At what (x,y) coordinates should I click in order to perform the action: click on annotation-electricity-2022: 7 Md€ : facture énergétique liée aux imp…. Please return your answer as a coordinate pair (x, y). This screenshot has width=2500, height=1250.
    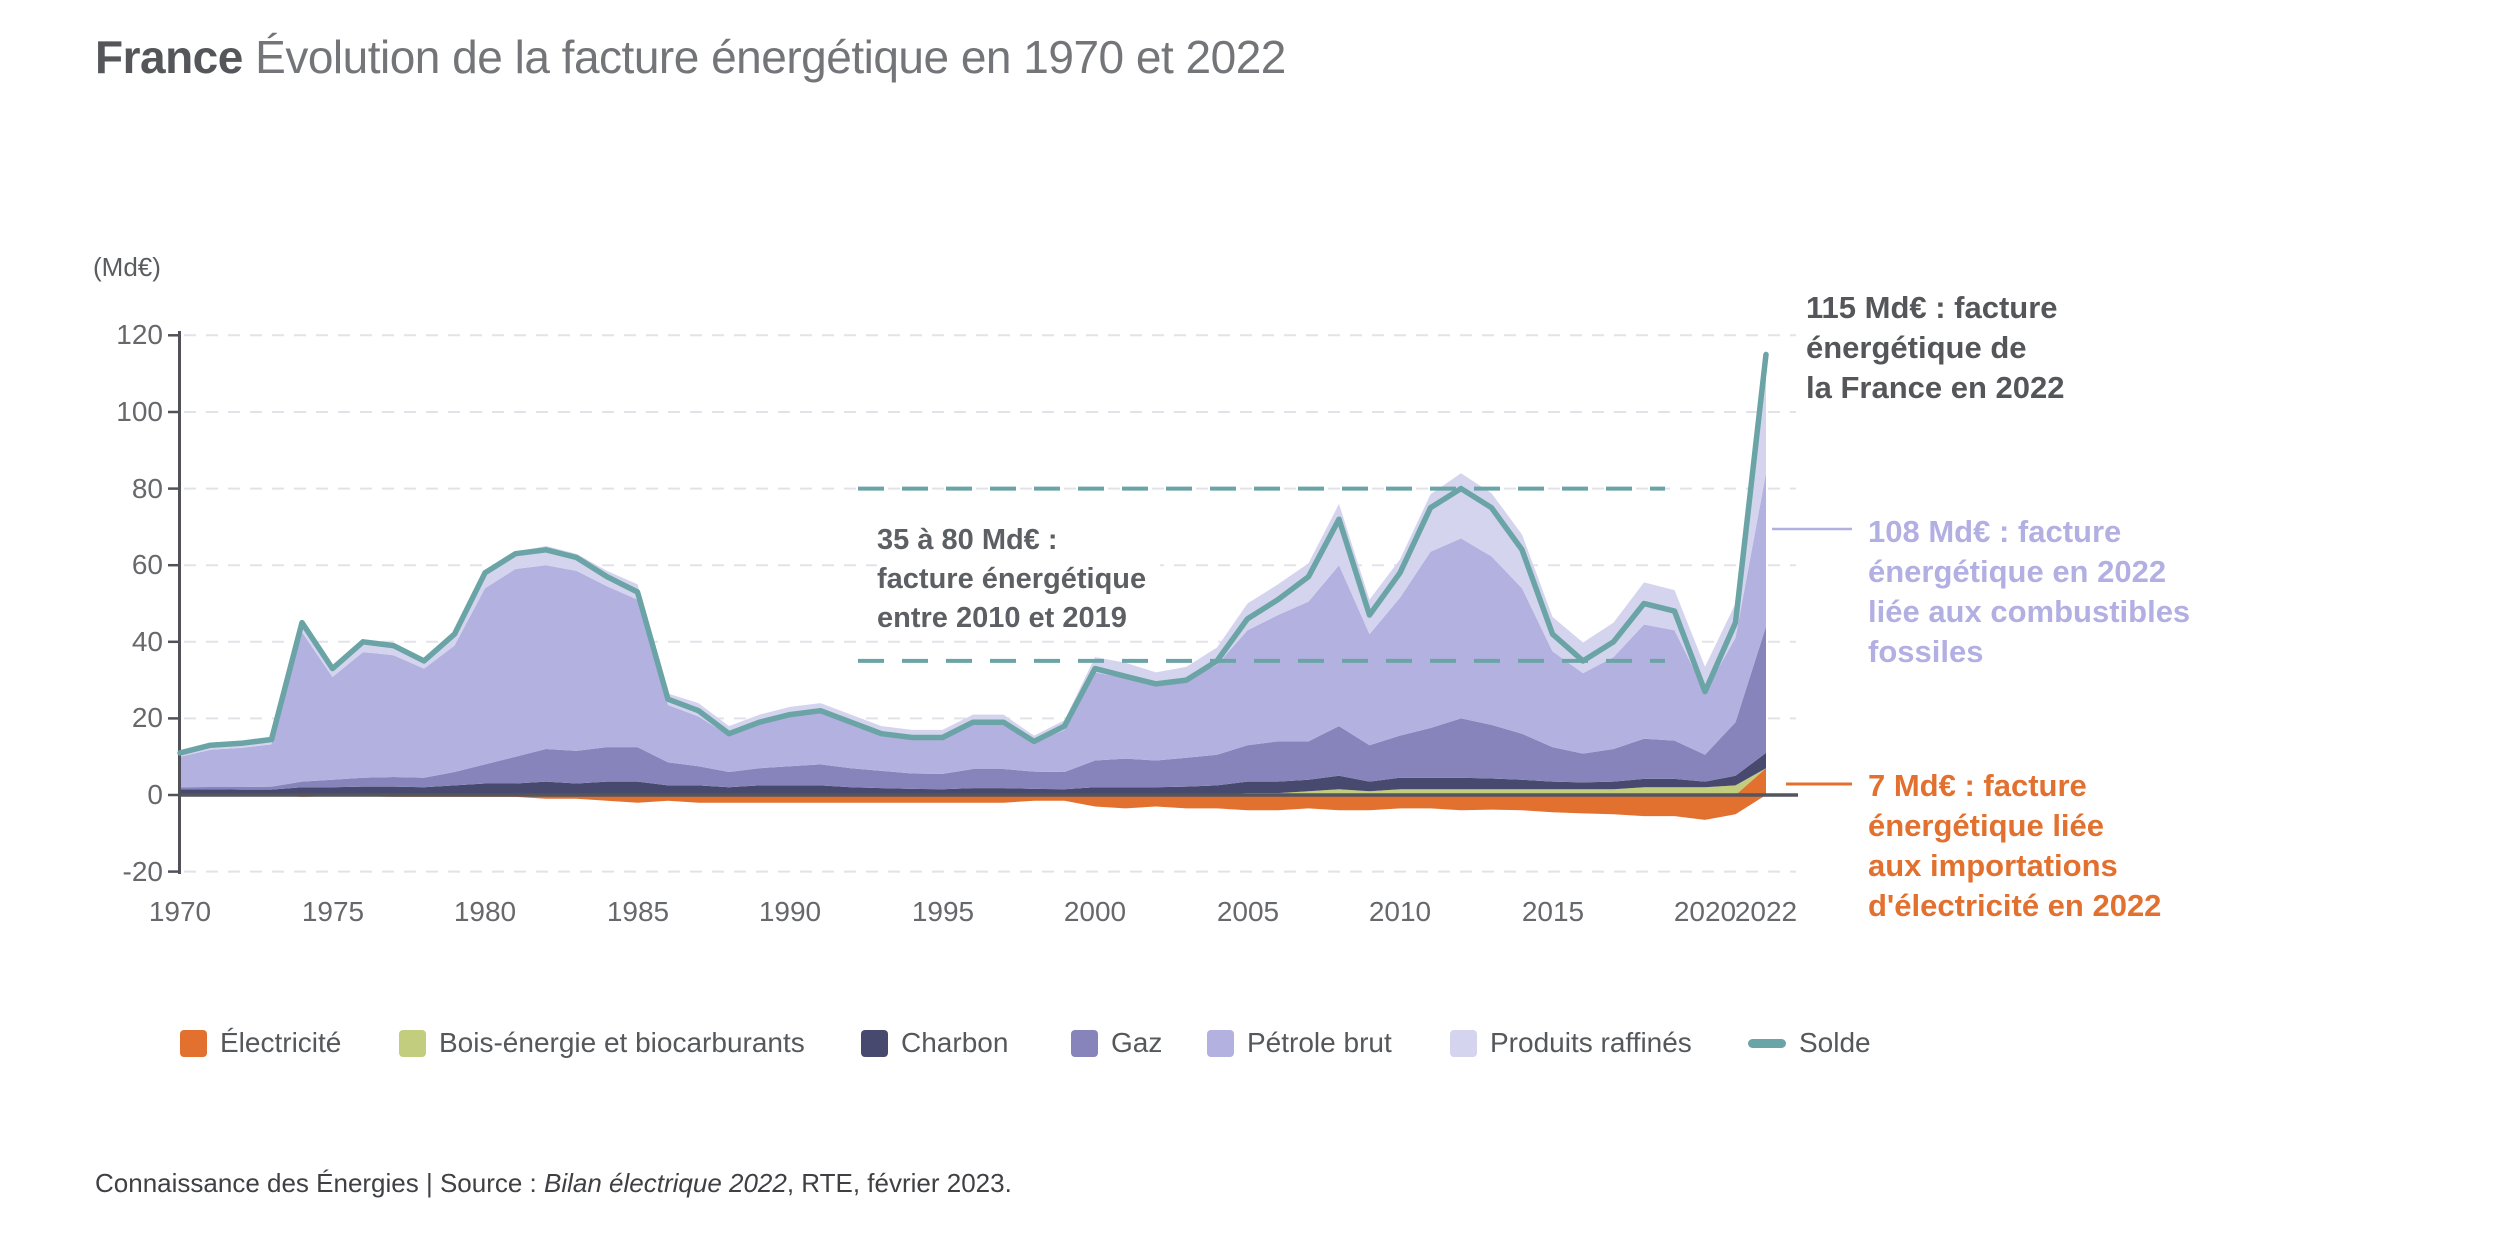
    Looking at the image, I should click on (2014, 846).